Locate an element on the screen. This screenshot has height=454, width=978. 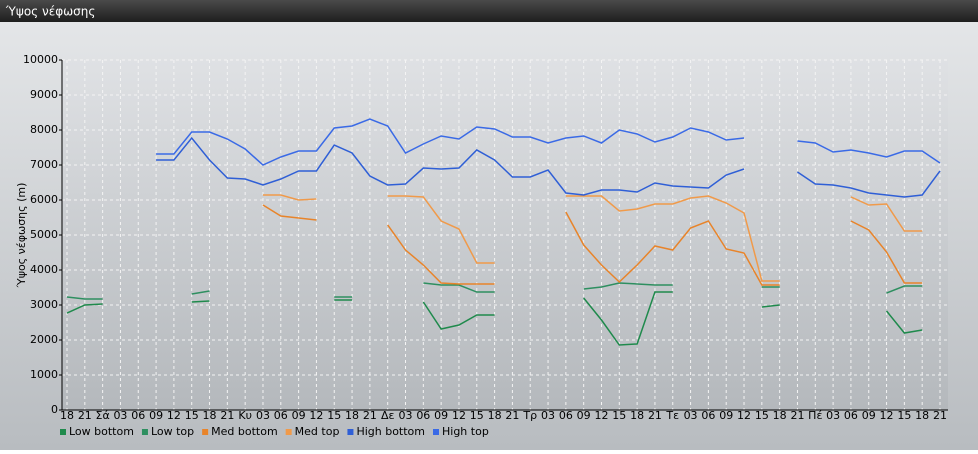
y-tick-label: 6000 is located at coordinates (44, 199).